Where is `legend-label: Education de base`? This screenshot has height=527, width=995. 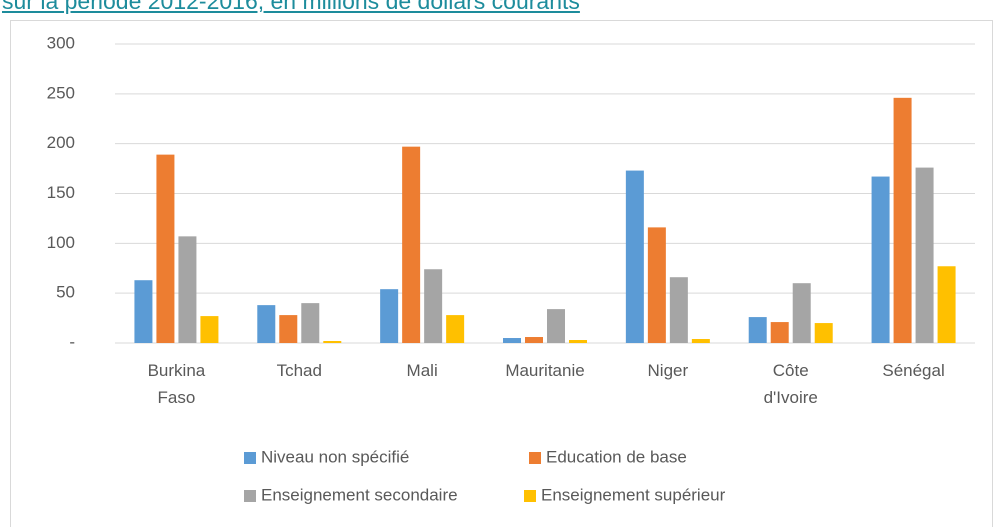
legend-label: Education de base is located at coordinates (616, 456).